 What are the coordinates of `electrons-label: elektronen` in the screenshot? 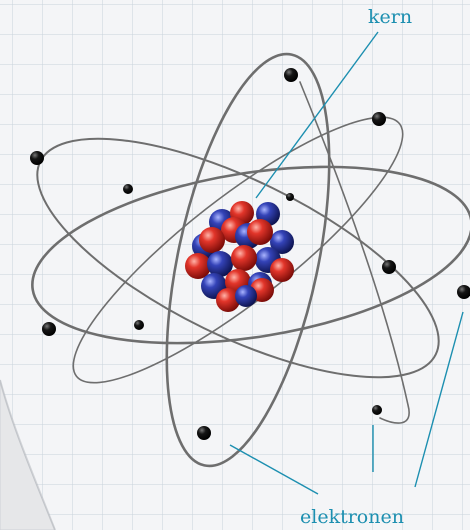 It's located at (352, 517).